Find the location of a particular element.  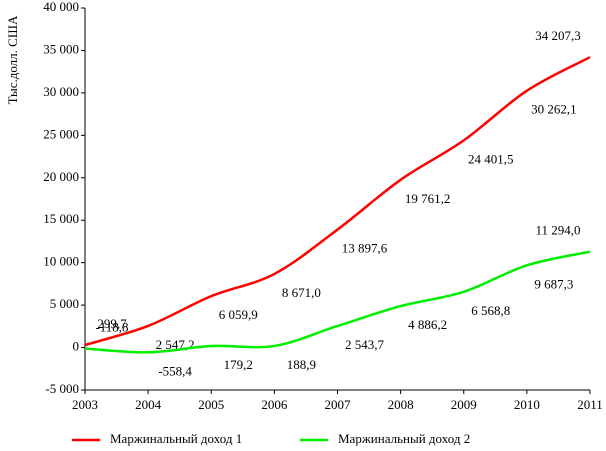

value-label: 2 543,7 is located at coordinates (365, 344).